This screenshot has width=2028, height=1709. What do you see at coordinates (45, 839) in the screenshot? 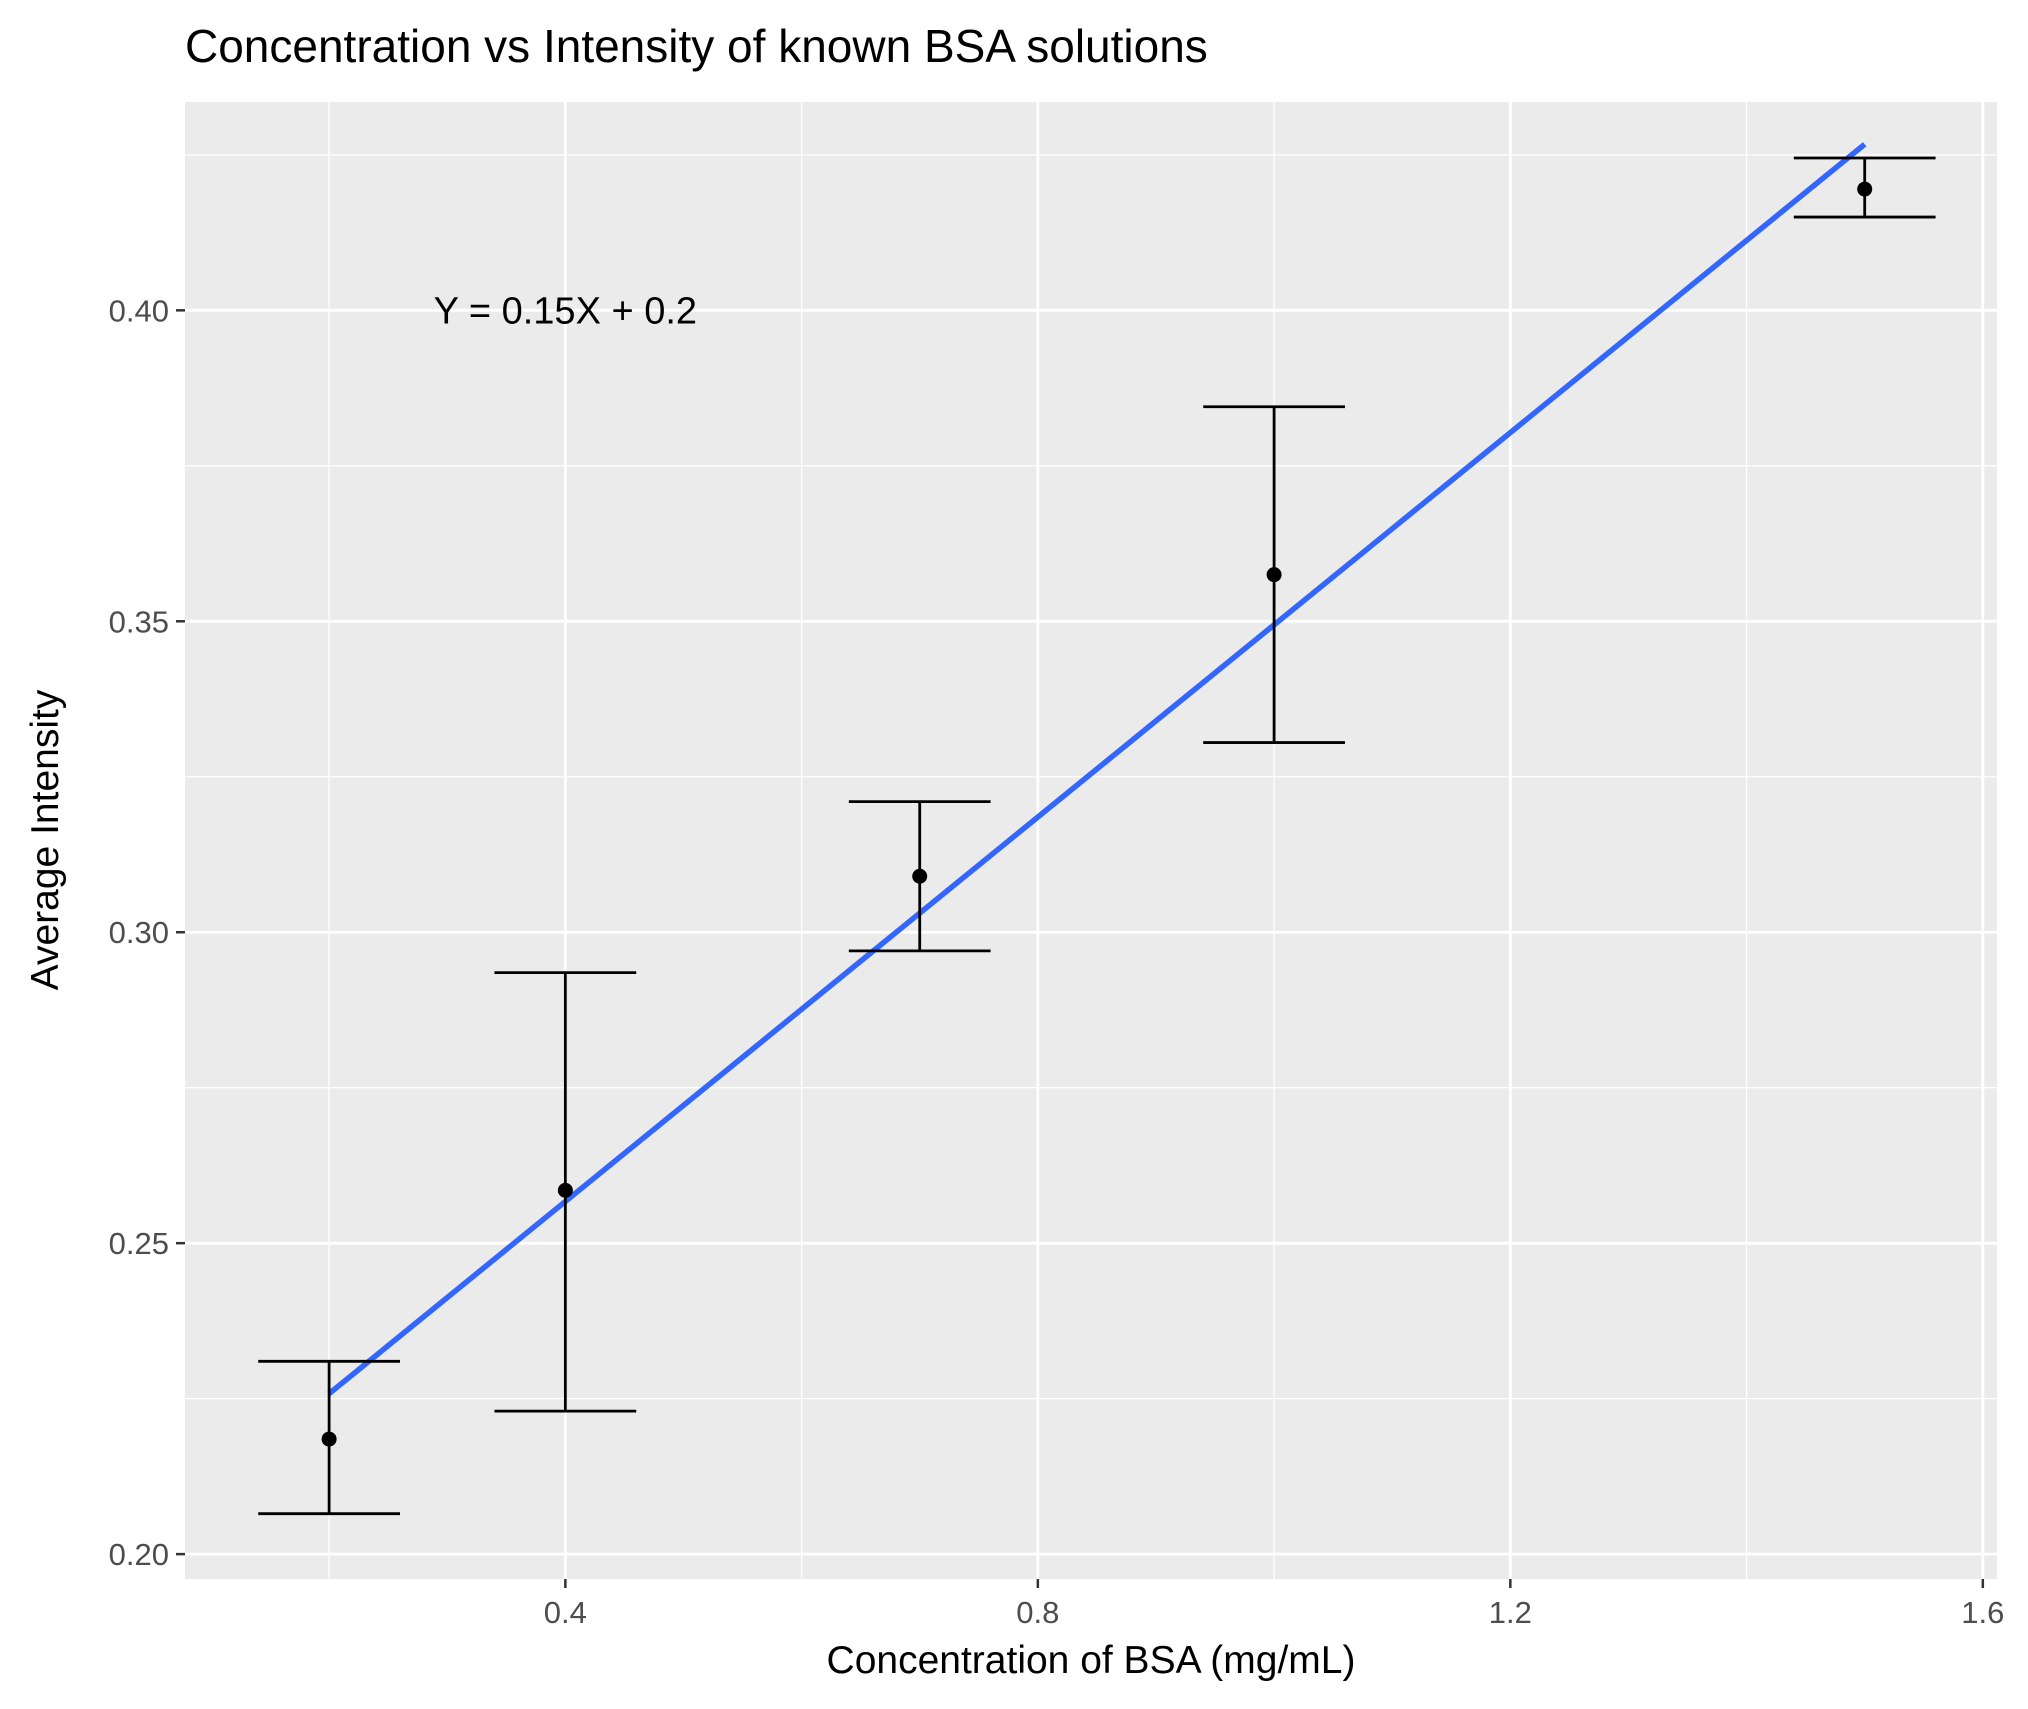
I see `y-axis-title: Average Intensity` at bounding box center [45, 839].